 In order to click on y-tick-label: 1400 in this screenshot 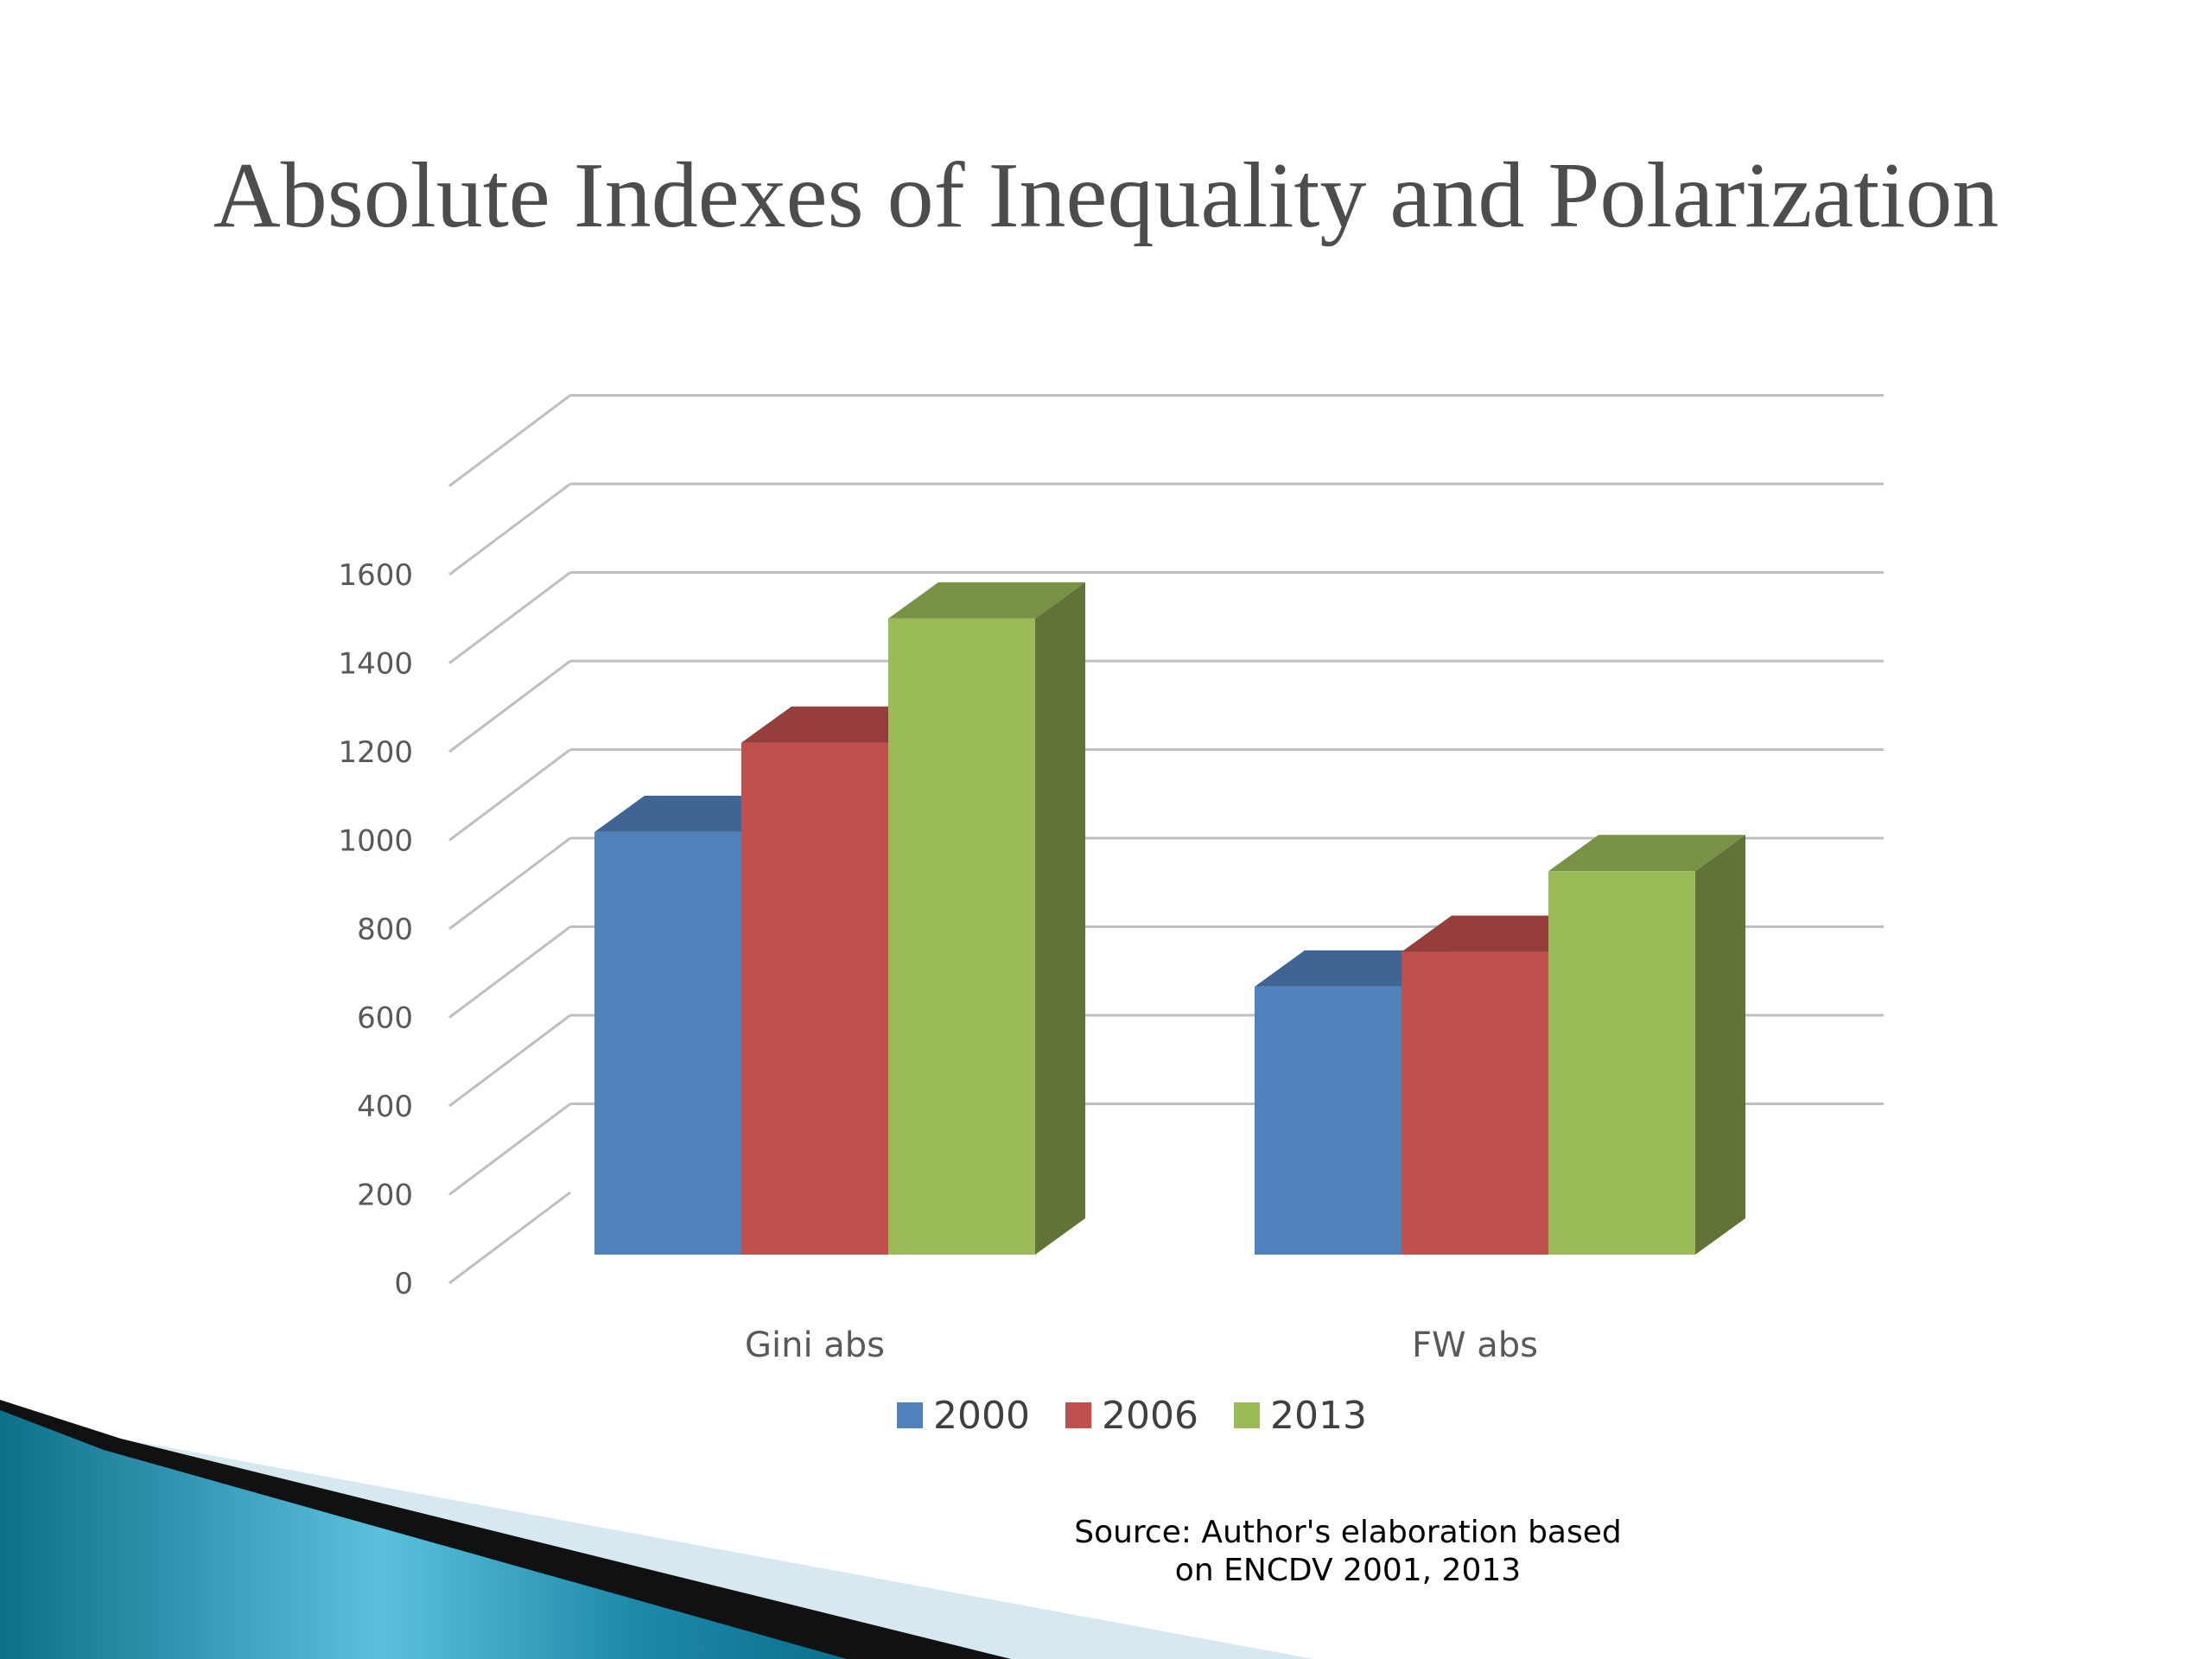, I will do `click(375, 664)`.